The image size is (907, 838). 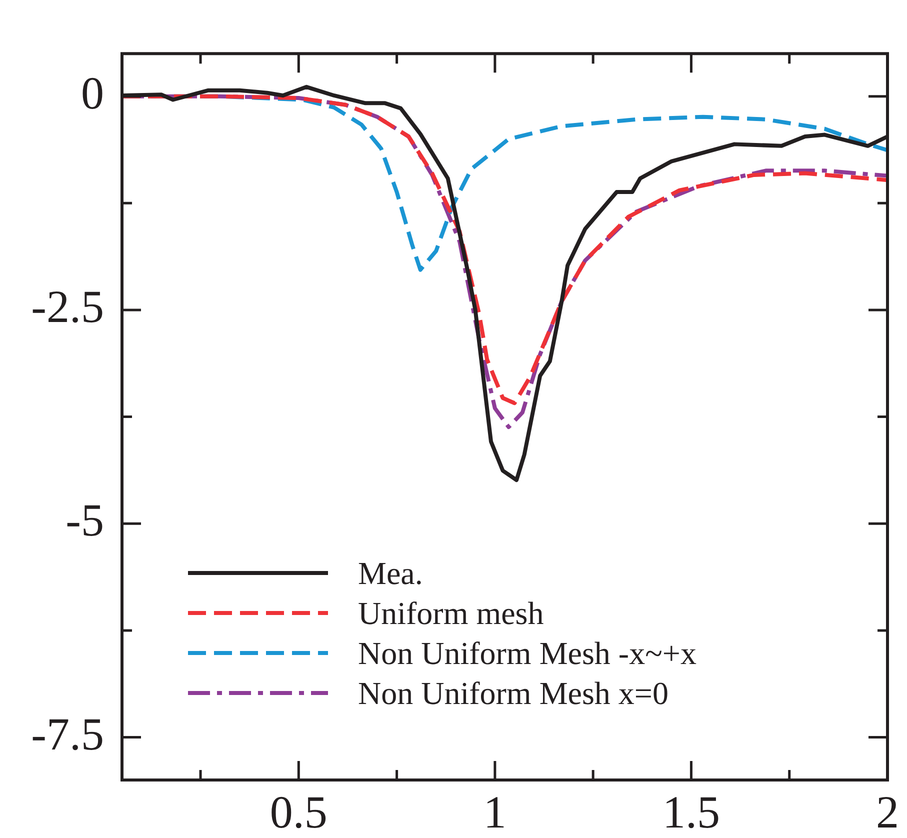 What do you see at coordinates (887, 812) in the screenshot?
I see `x-tick-label: 2` at bounding box center [887, 812].